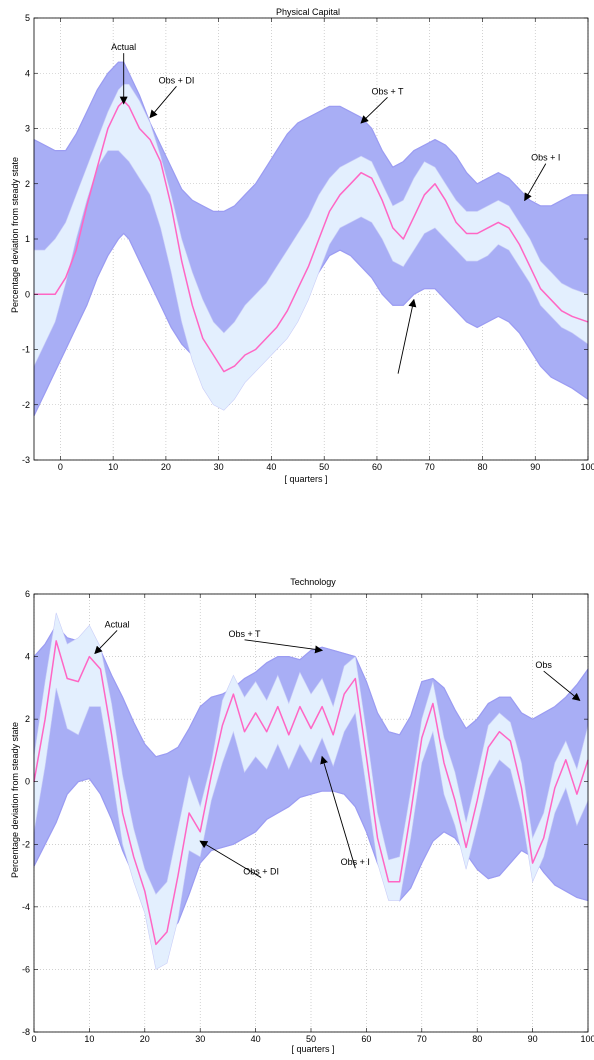 This screenshot has height=1060, width=594. I want to click on y-tick-label: -1, so click(26, 350).